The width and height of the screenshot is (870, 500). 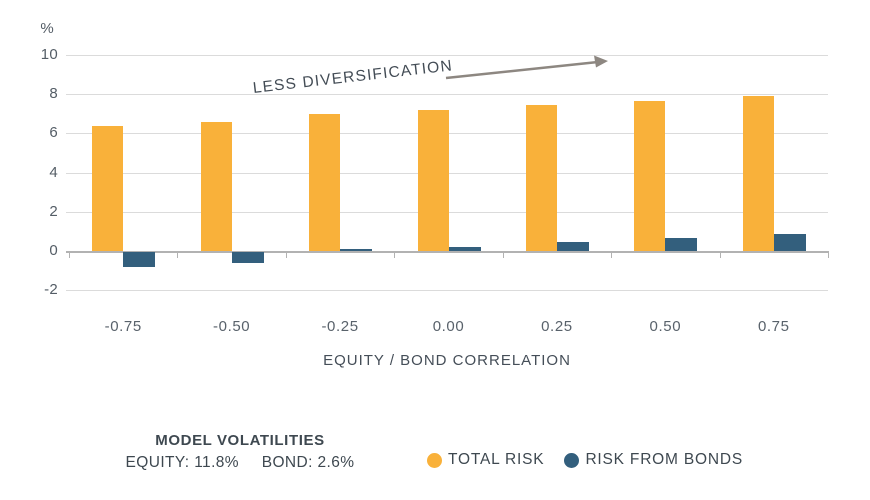 I want to click on y-axis-unit-label: %, so click(x=47, y=28).